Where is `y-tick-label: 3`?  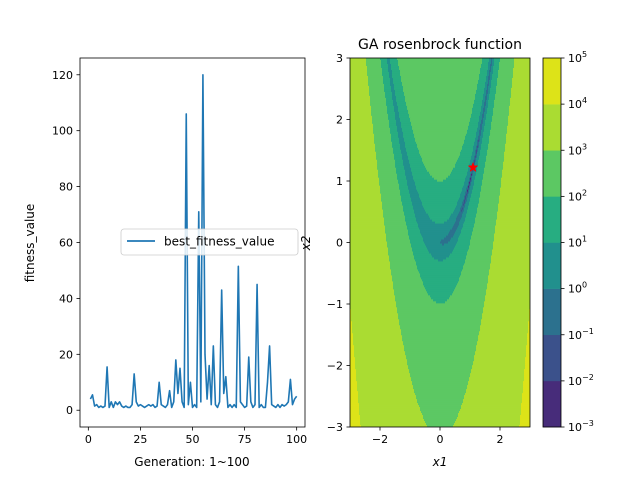 y-tick-label: 3 is located at coordinates (339, 58).